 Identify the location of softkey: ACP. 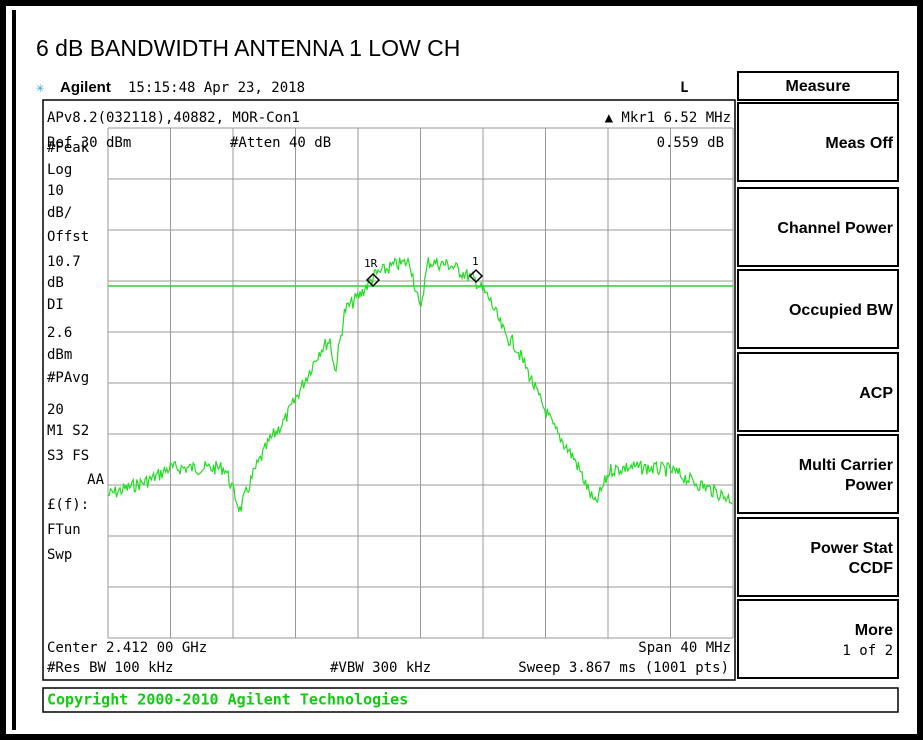
(818, 392).